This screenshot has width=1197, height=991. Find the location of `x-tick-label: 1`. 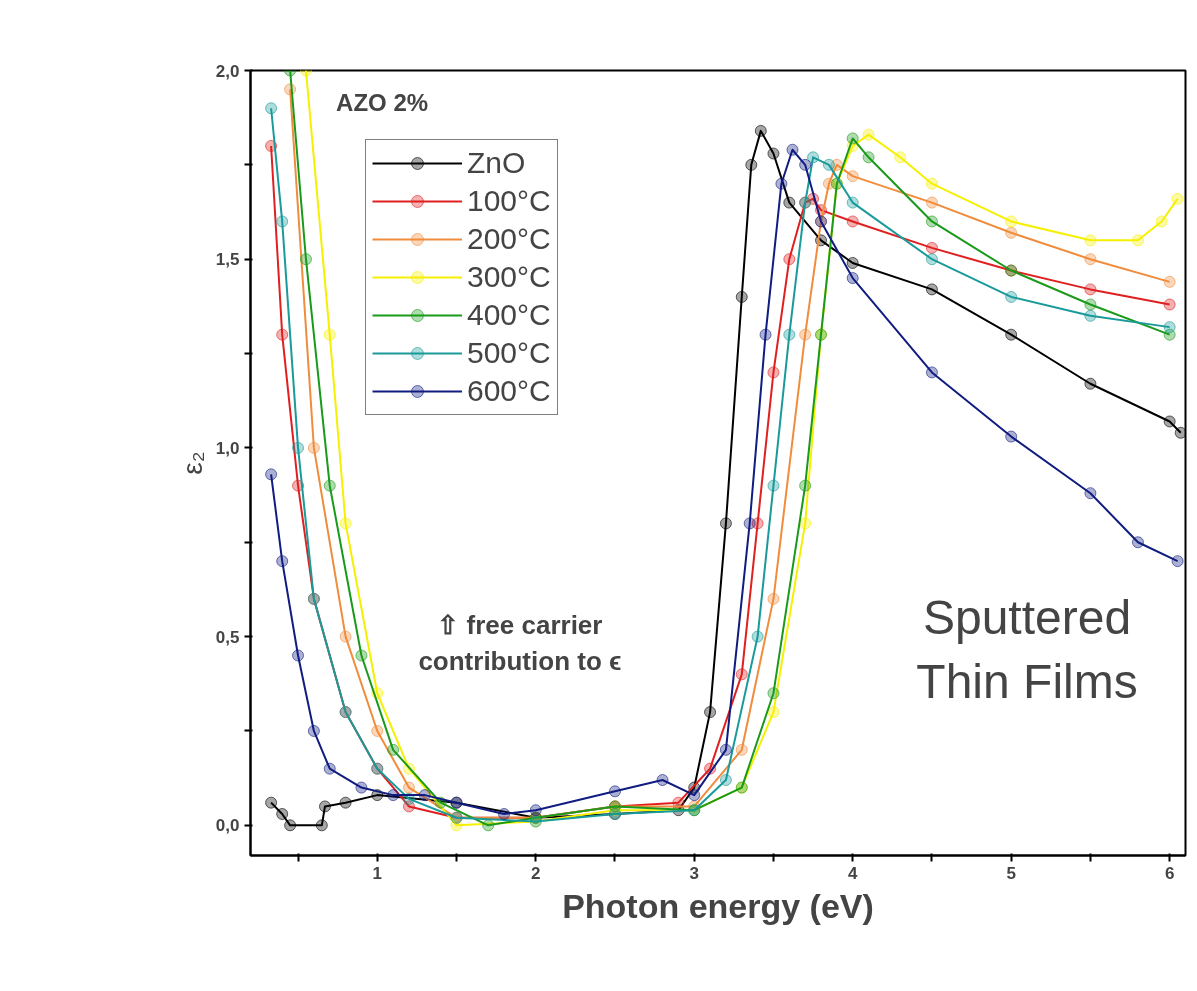

x-tick-label: 1 is located at coordinates (377, 873).